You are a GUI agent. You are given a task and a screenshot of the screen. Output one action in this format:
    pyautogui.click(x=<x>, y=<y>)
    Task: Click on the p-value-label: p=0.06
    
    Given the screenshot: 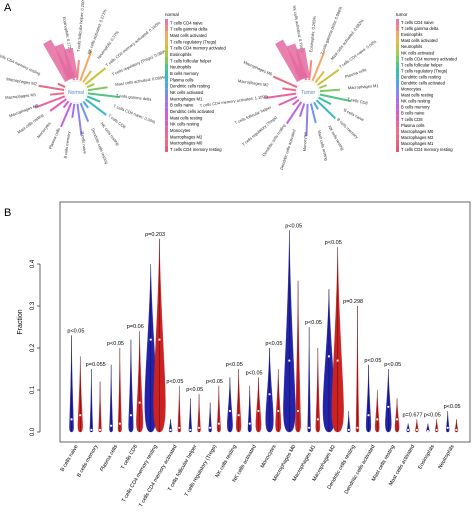 What is the action you would take?
    pyautogui.click(x=135, y=327)
    